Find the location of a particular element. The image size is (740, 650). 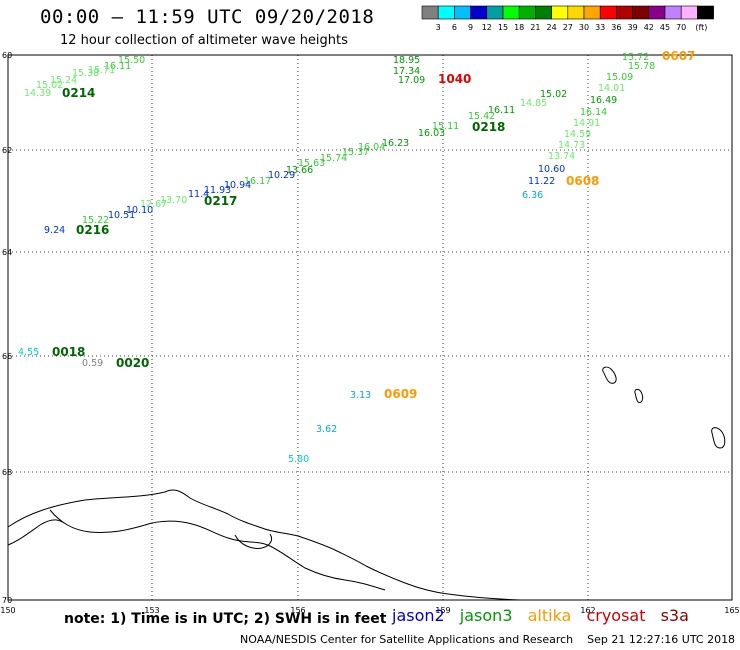

time-label: 0218 is located at coordinates (488, 127).